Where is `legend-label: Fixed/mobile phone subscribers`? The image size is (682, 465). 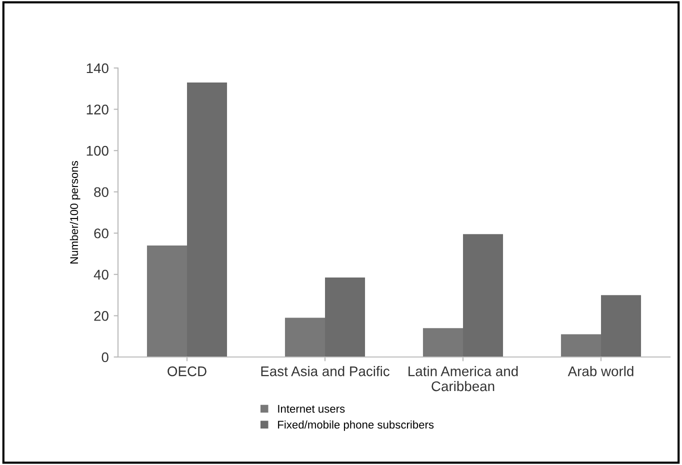
legend-label: Fixed/mobile phone subscribers is located at coordinates (356, 425).